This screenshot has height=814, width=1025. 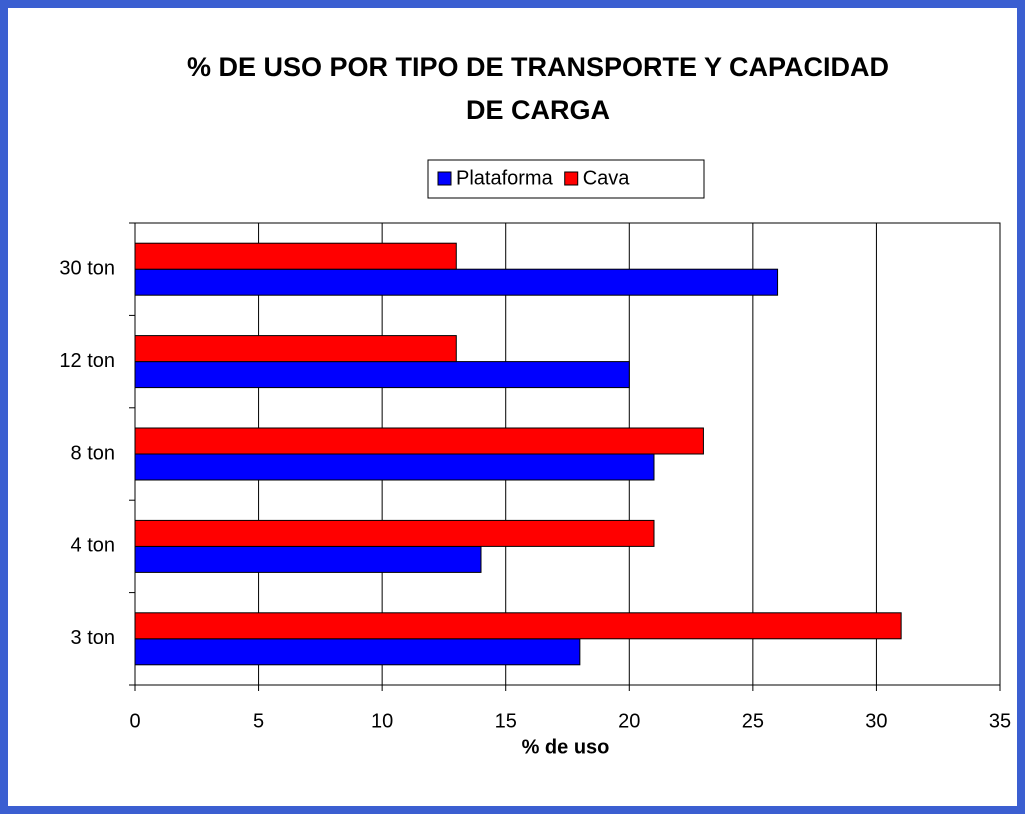 I want to click on x-tick-label: 15, so click(x=506, y=721).